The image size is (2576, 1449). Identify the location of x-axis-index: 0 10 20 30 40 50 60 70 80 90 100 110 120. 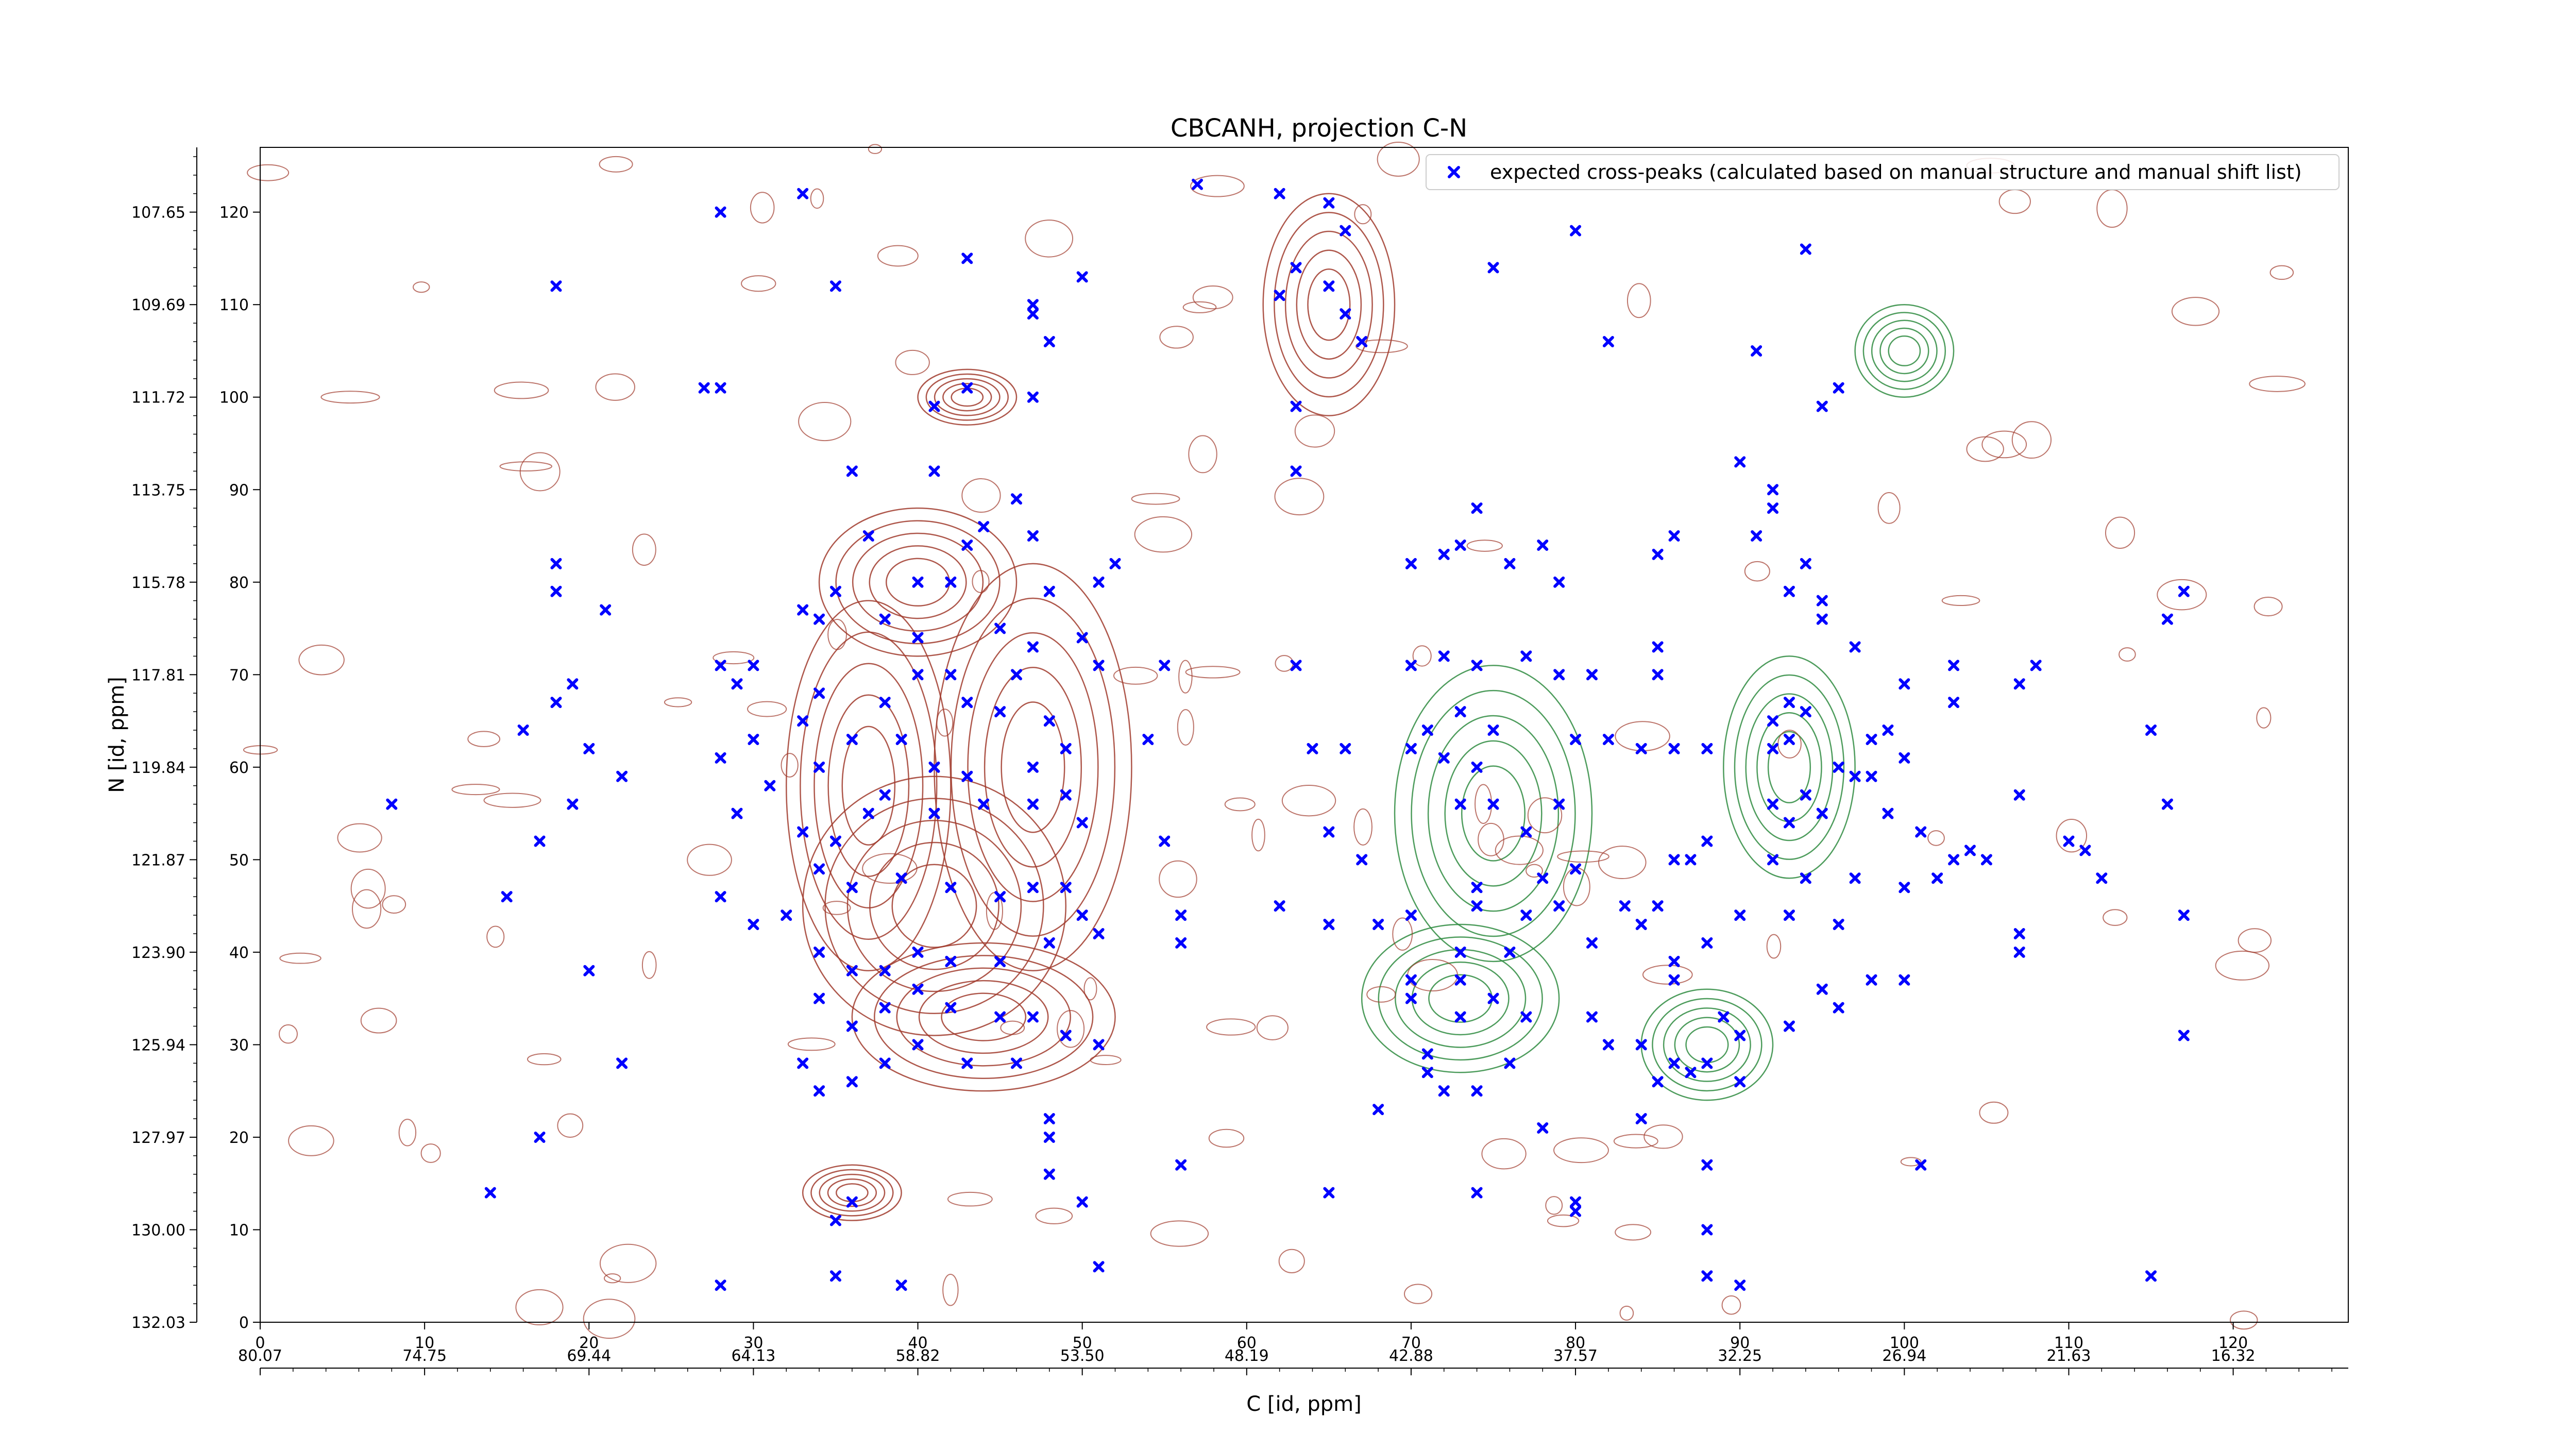
(1252, 1337).